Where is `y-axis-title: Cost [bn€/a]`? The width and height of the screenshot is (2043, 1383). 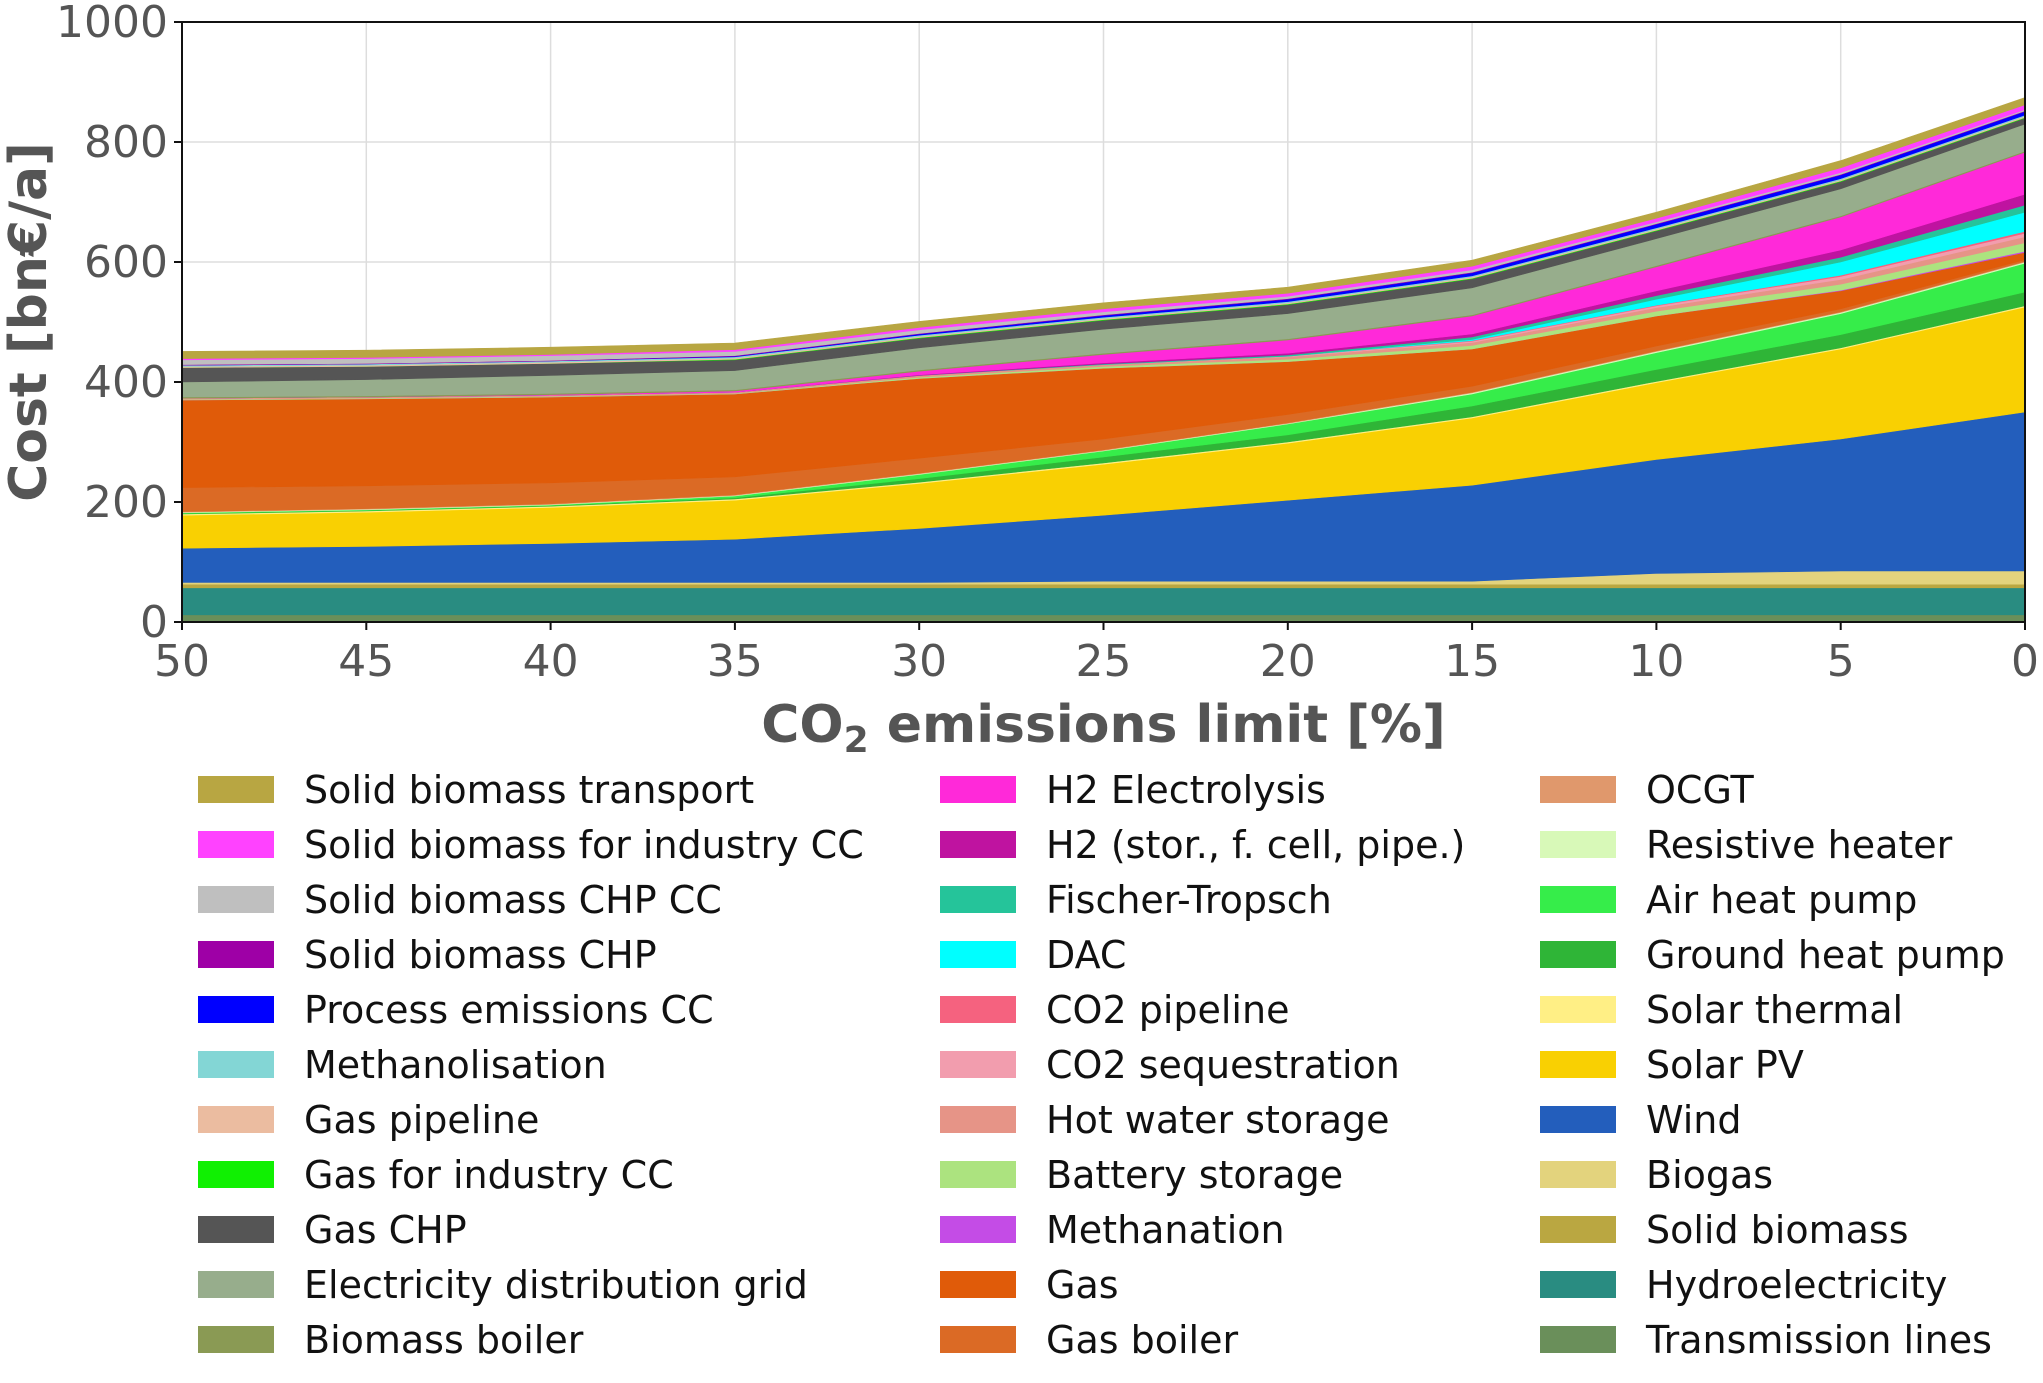
y-axis-title: Cost [bn€/a] is located at coordinates (29, 322).